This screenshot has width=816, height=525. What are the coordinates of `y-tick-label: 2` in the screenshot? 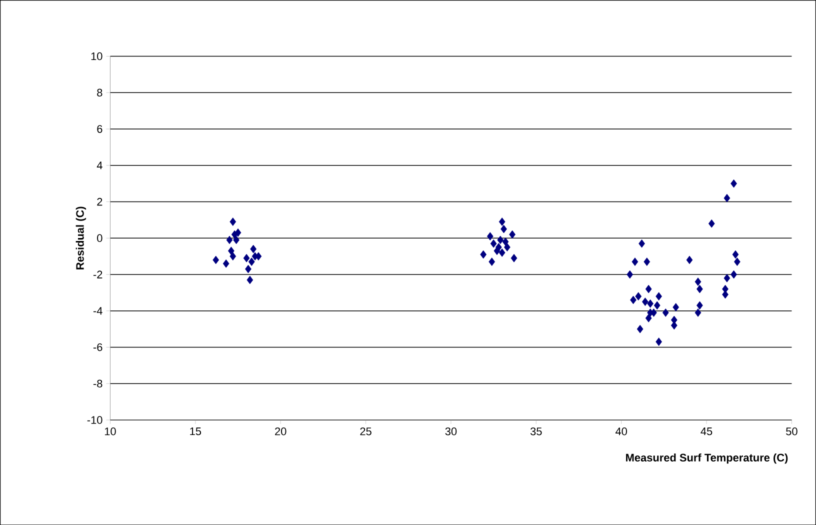 It's located at (99, 202).